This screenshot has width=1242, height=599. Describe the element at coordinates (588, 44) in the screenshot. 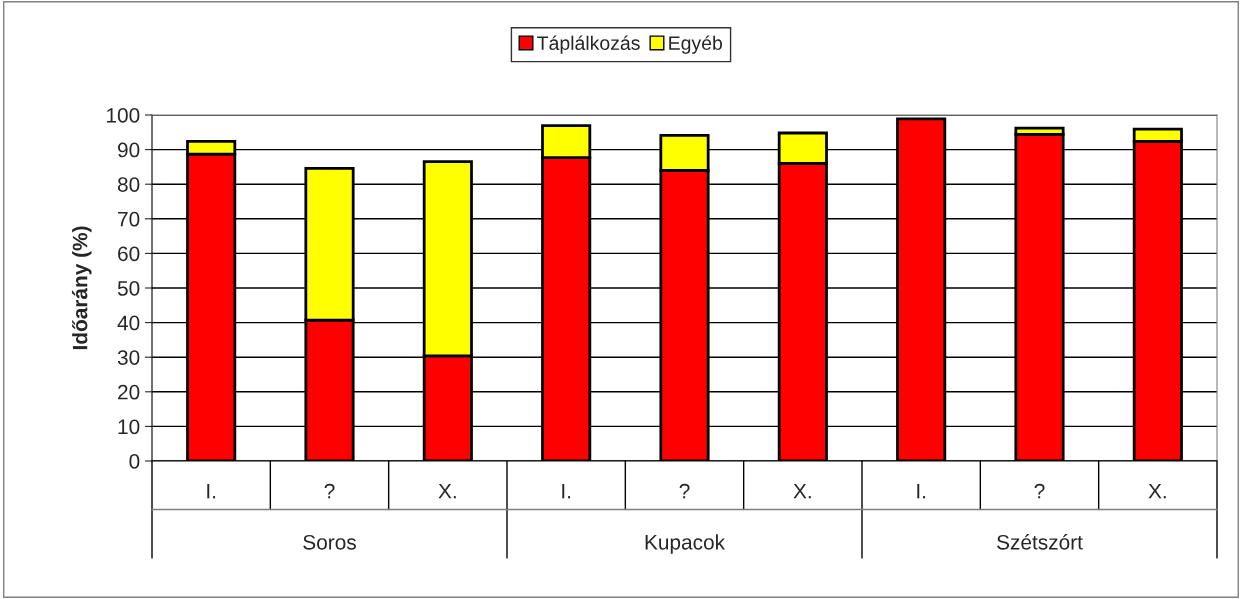

I see `legend-label: Táplálkozás` at that location.